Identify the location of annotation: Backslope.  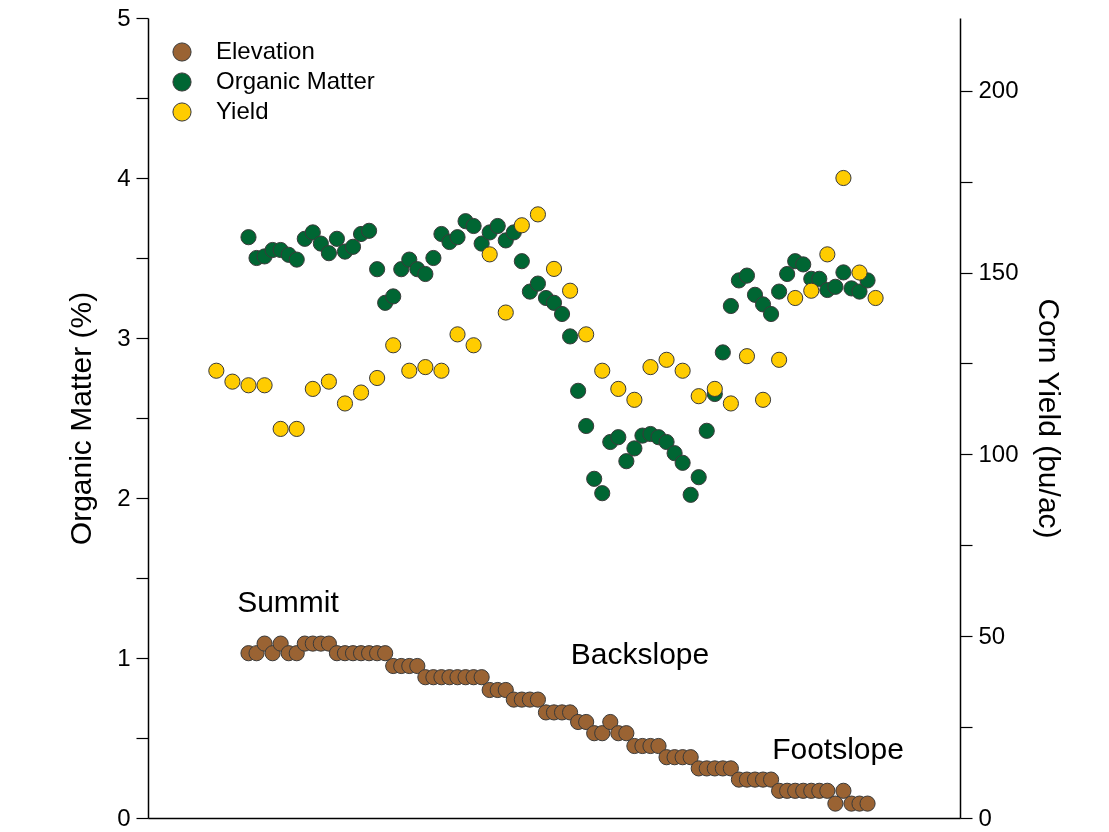
(640, 653).